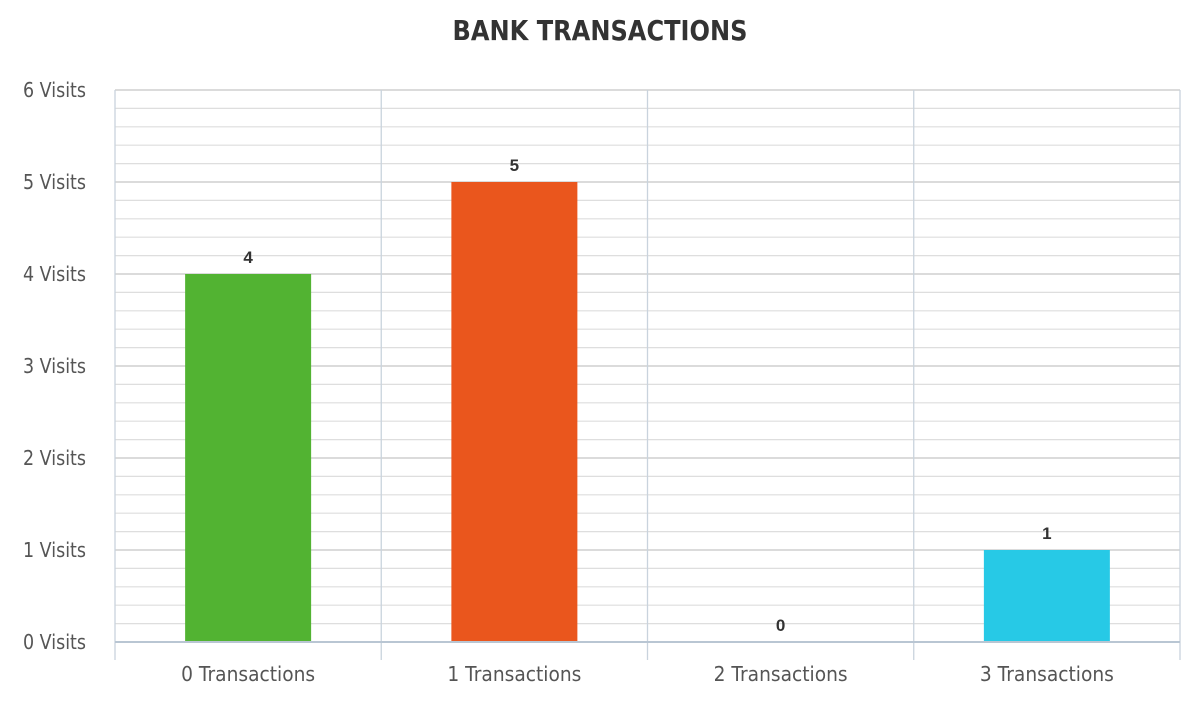 The height and width of the screenshot is (718, 1200). Describe the element at coordinates (54, 642) in the screenshot. I see `y-tick-label: 0 Visits` at that location.